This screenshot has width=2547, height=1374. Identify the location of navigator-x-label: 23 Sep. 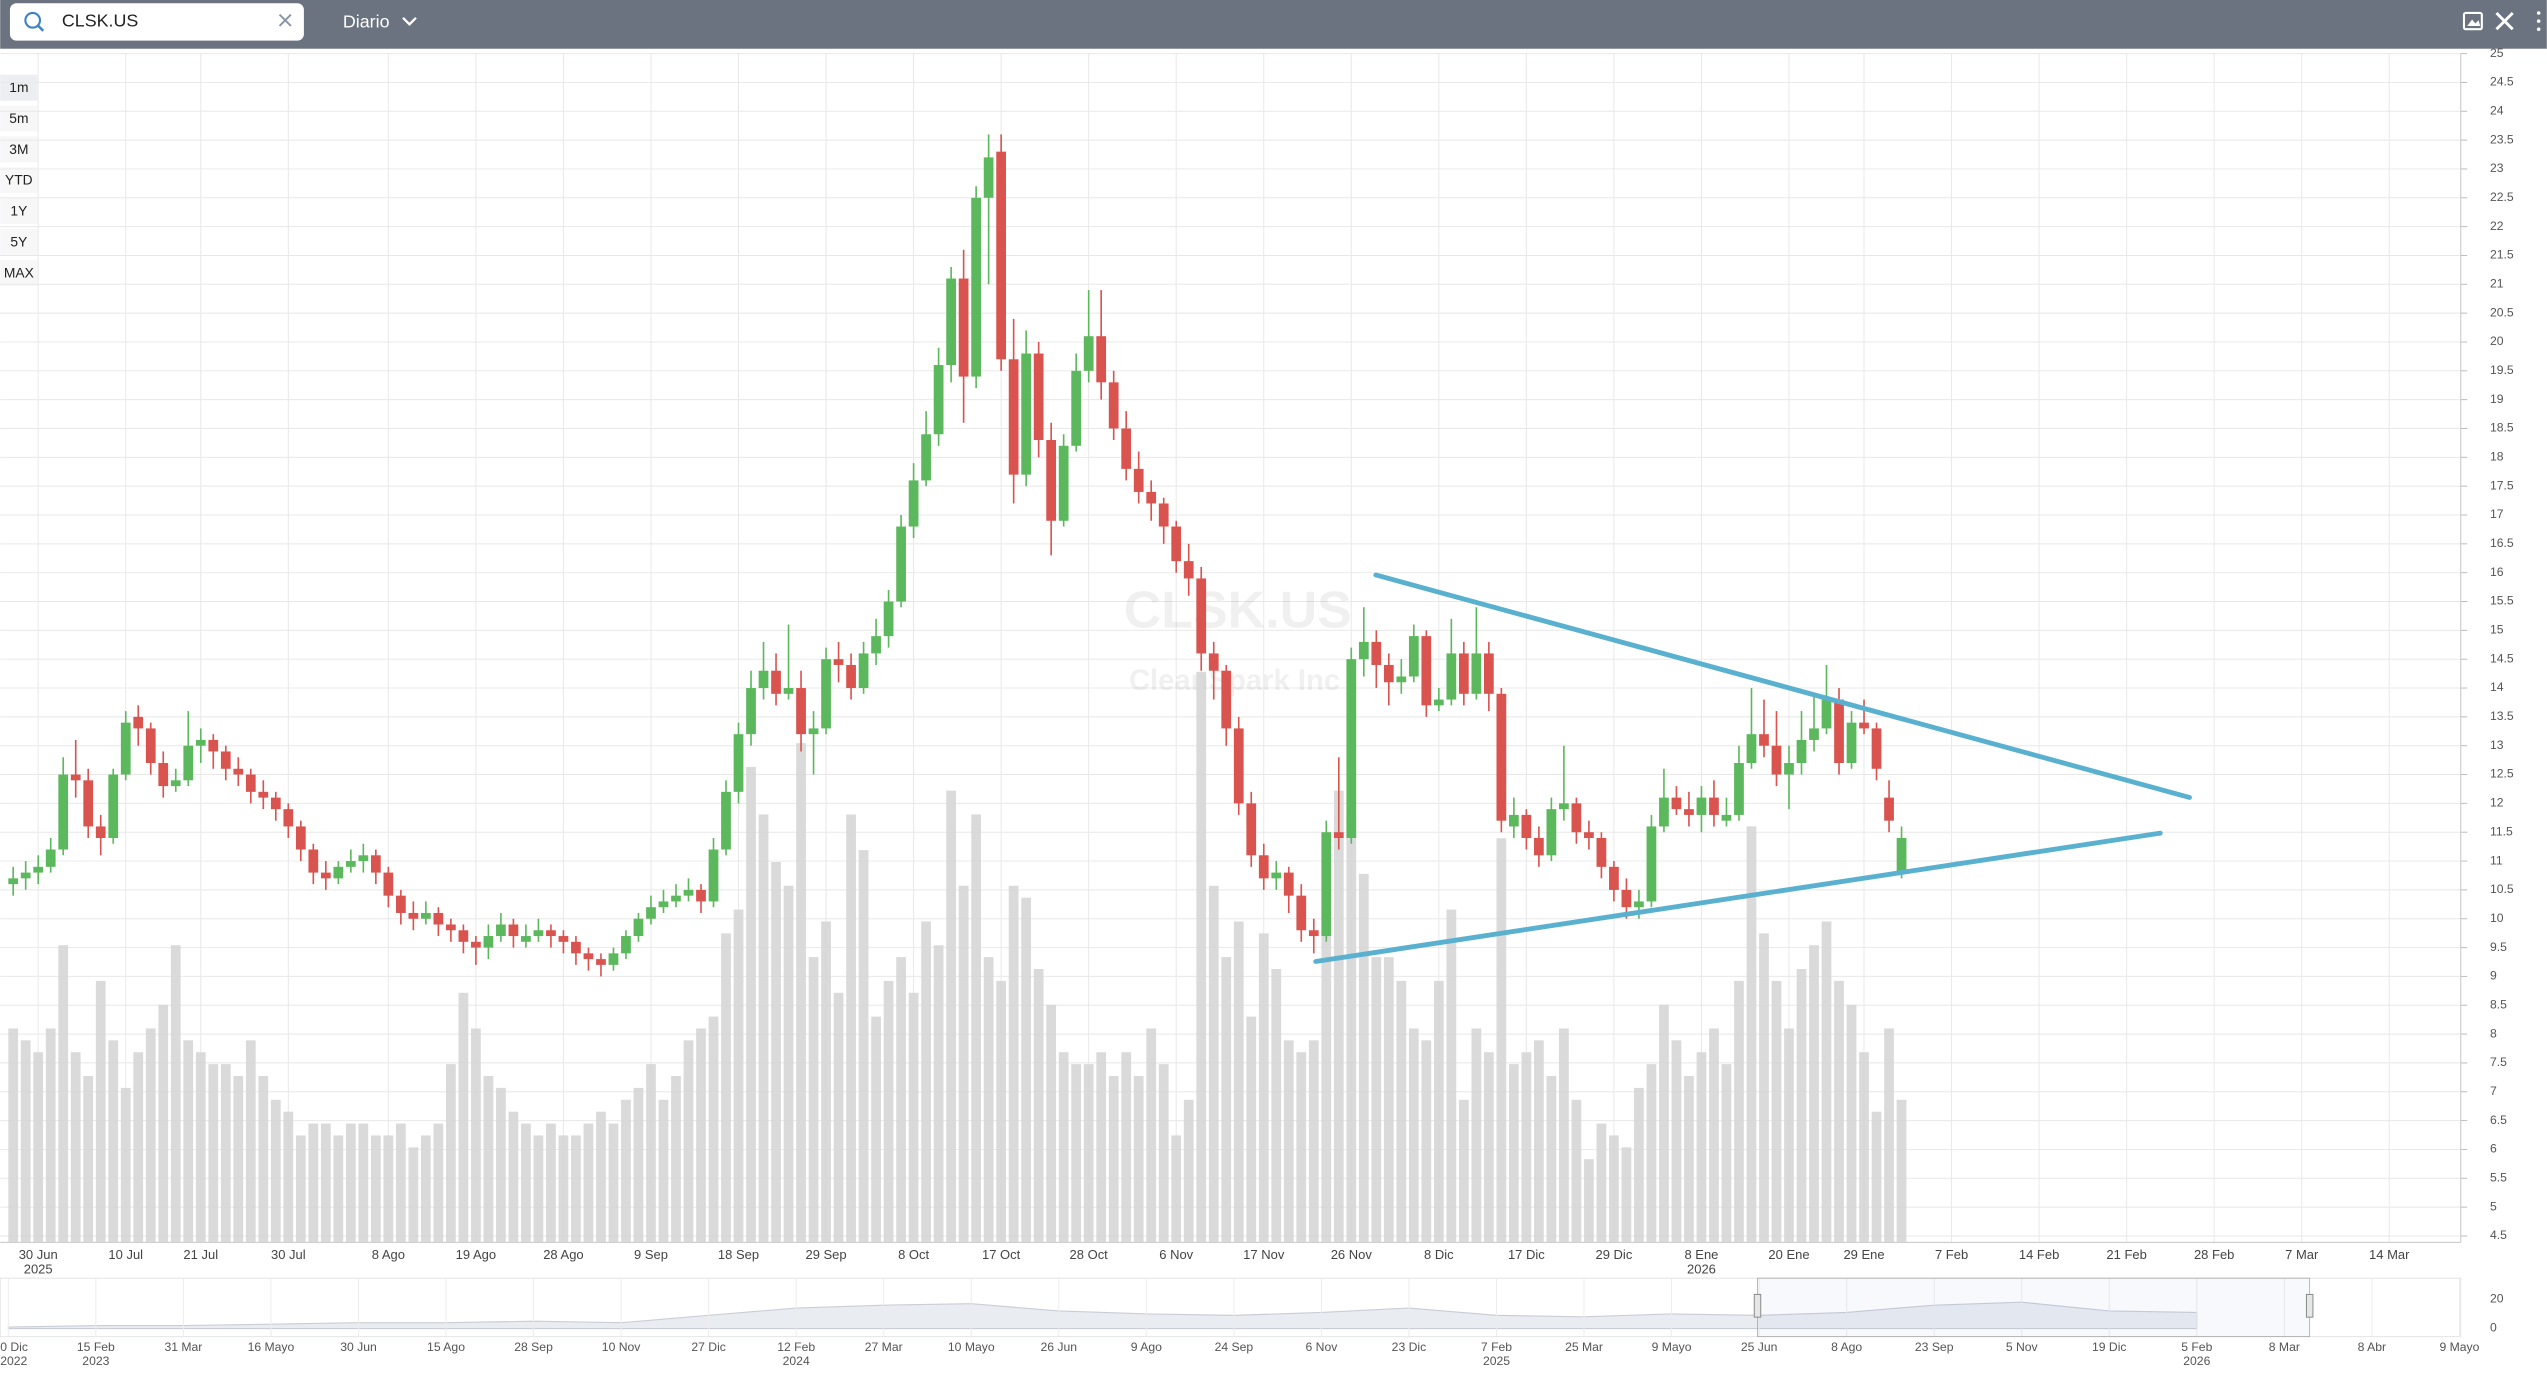
(1934, 1347).